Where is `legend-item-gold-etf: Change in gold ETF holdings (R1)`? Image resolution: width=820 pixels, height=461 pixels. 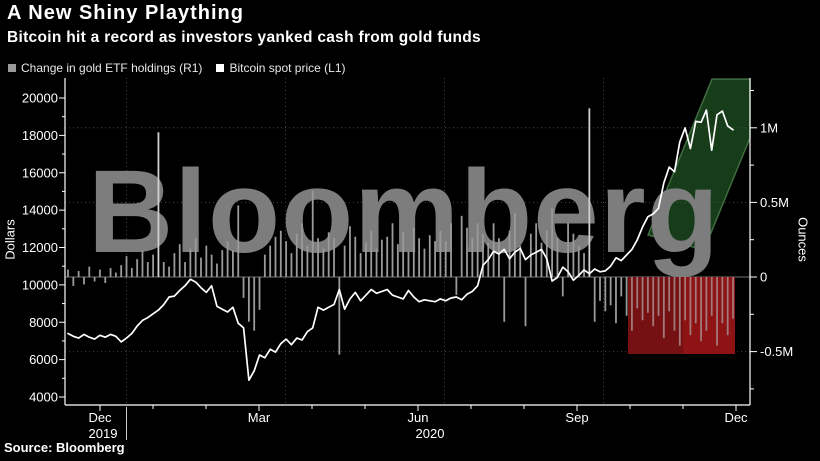
legend-item-gold-etf: Change in gold ETF holdings (R1) is located at coordinates (105, 68).